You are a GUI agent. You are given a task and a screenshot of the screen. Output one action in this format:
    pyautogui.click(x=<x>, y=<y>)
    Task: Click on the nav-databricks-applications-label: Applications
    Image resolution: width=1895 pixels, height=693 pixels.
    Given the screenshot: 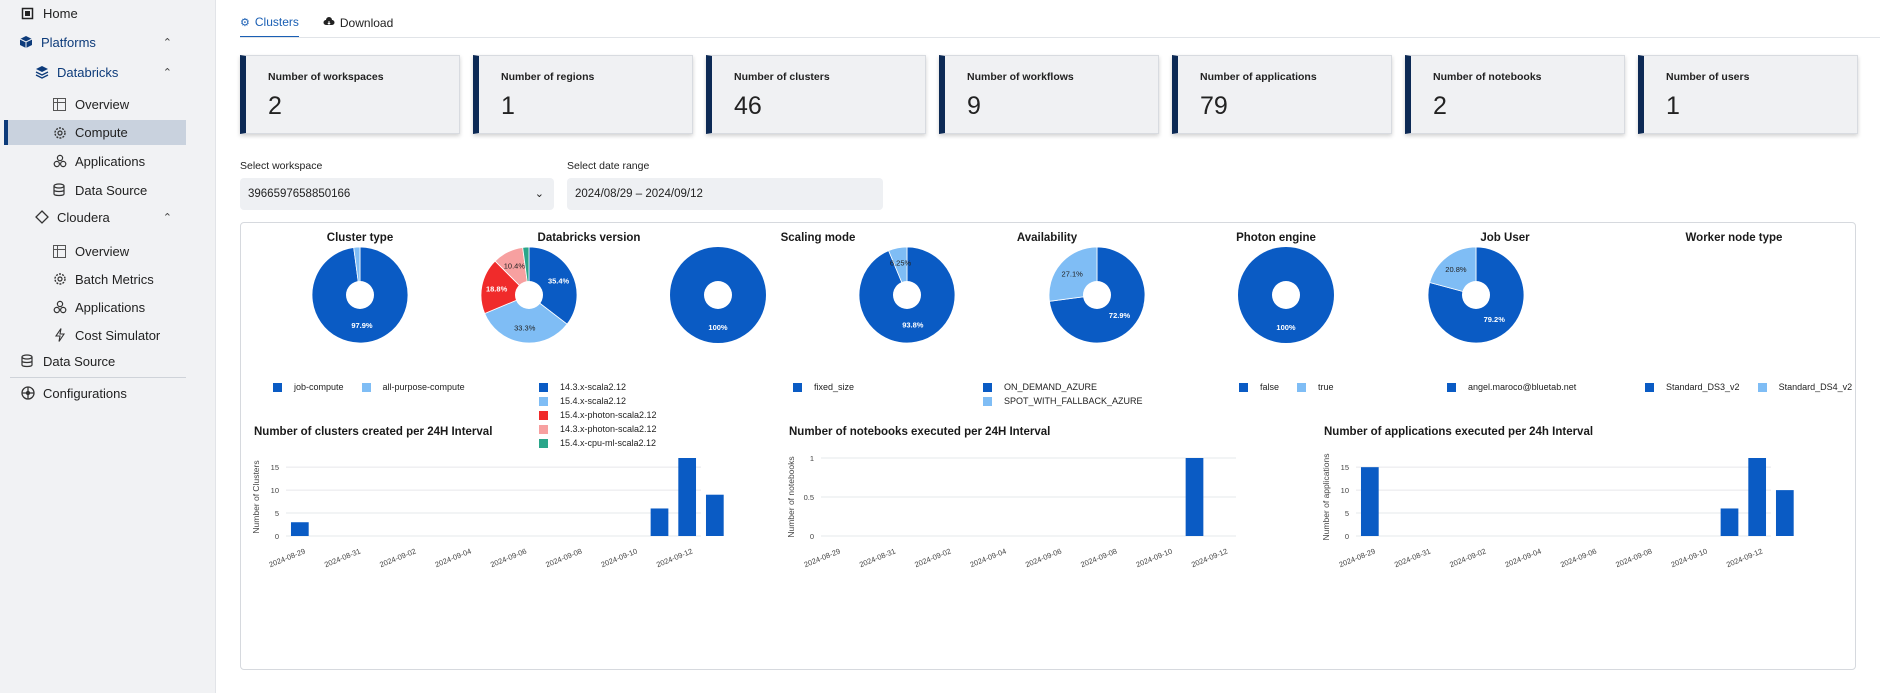 What is the action you would take?
    pyautogui.click(x=110, y=161)
    